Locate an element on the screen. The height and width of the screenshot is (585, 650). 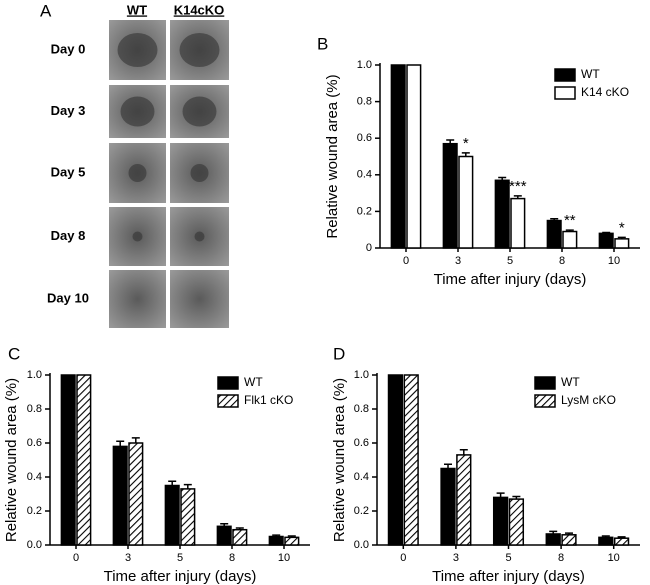
y-tick-label: 1.0 is located at coordinates (34, 375).